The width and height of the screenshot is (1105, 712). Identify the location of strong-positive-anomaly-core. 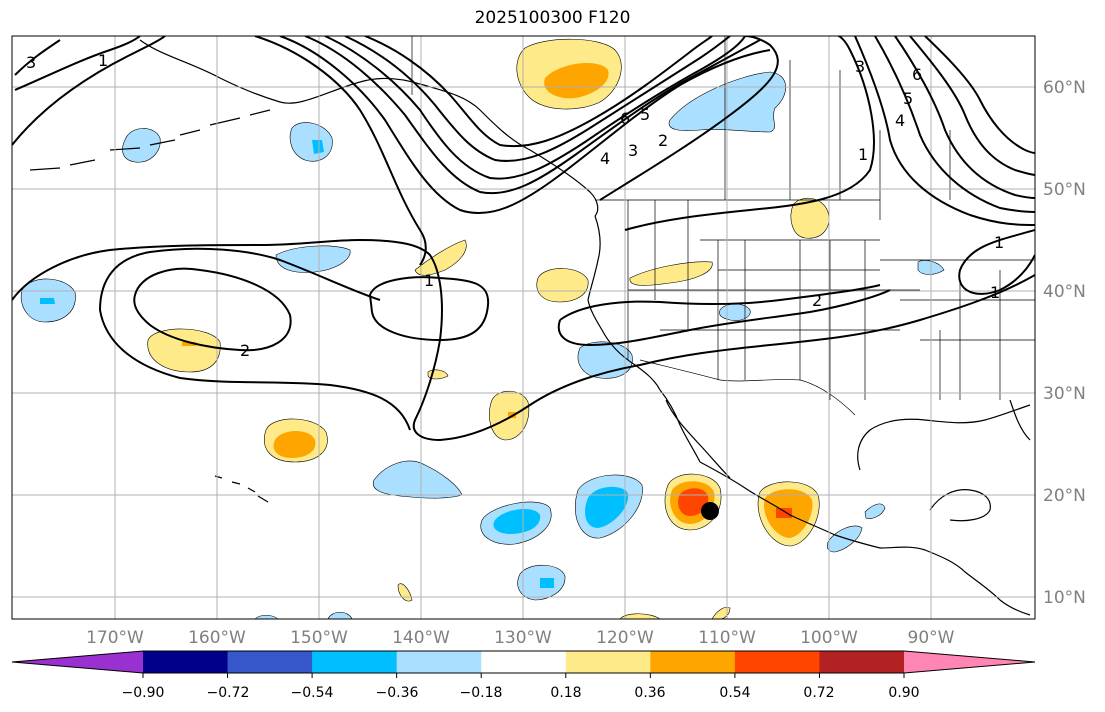
(784, 513).